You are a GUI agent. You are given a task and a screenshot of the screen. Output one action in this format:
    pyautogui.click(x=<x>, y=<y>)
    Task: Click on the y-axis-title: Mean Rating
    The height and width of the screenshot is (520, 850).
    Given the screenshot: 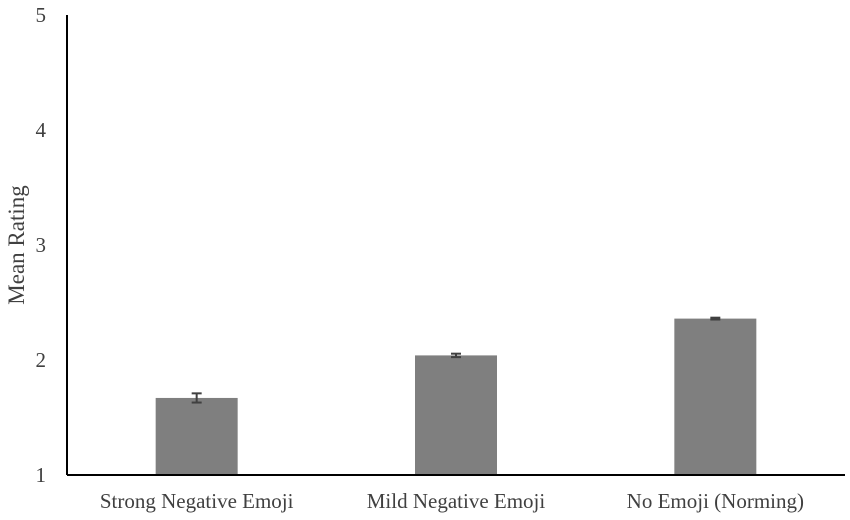 What is the action you would take?
    pyautogui.click(x=16, y=245)
    